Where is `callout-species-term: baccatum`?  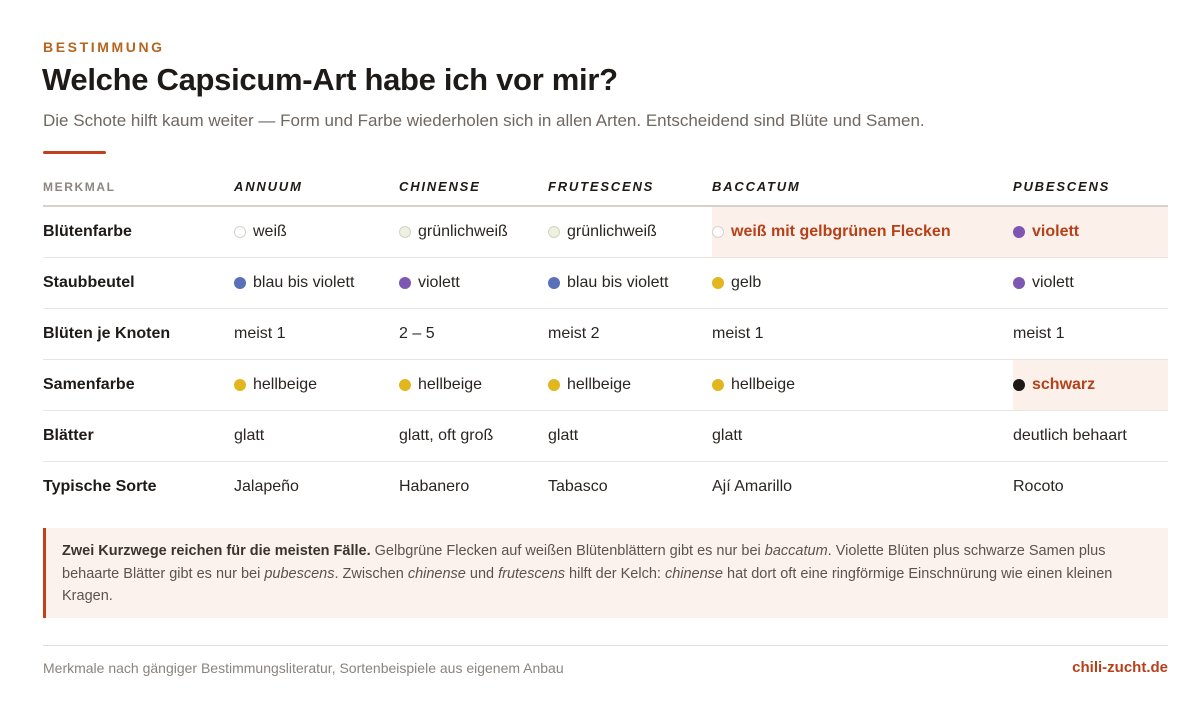 callout-species-term: baccatum is located at coordinates (796, 551).